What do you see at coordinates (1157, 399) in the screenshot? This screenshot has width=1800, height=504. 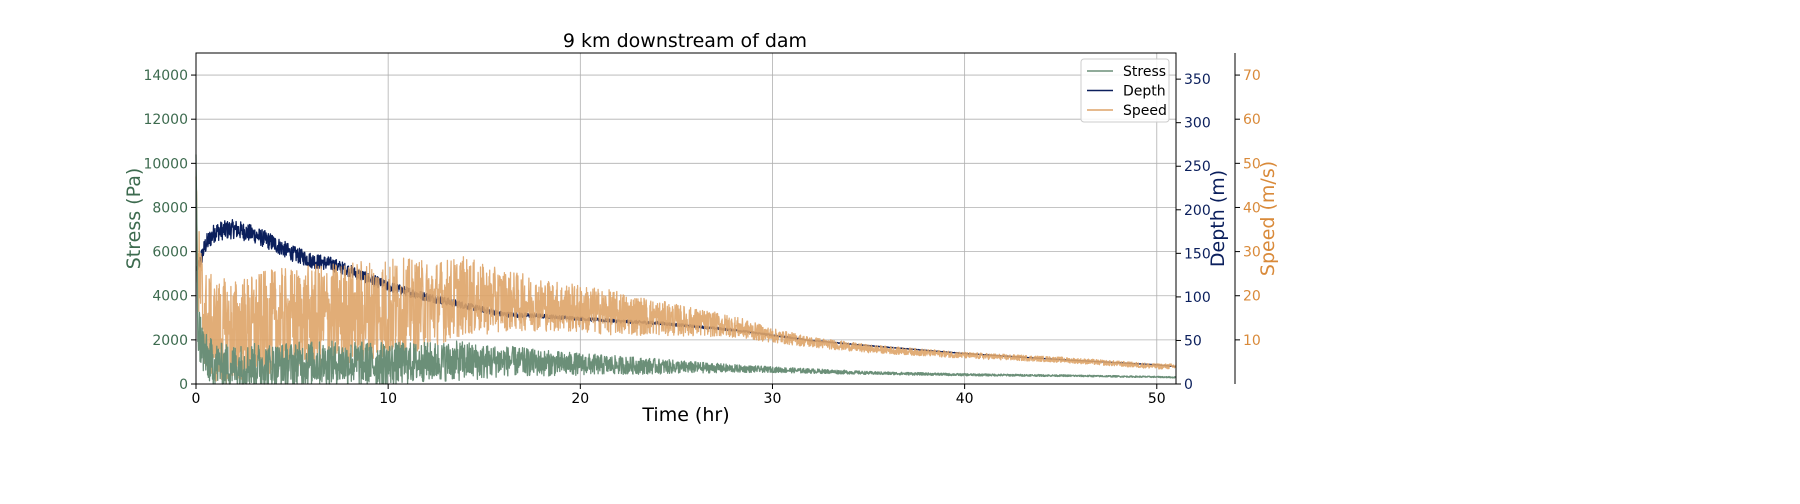 I see `x-tick-label: 50` at bounding box center [1157, 399].